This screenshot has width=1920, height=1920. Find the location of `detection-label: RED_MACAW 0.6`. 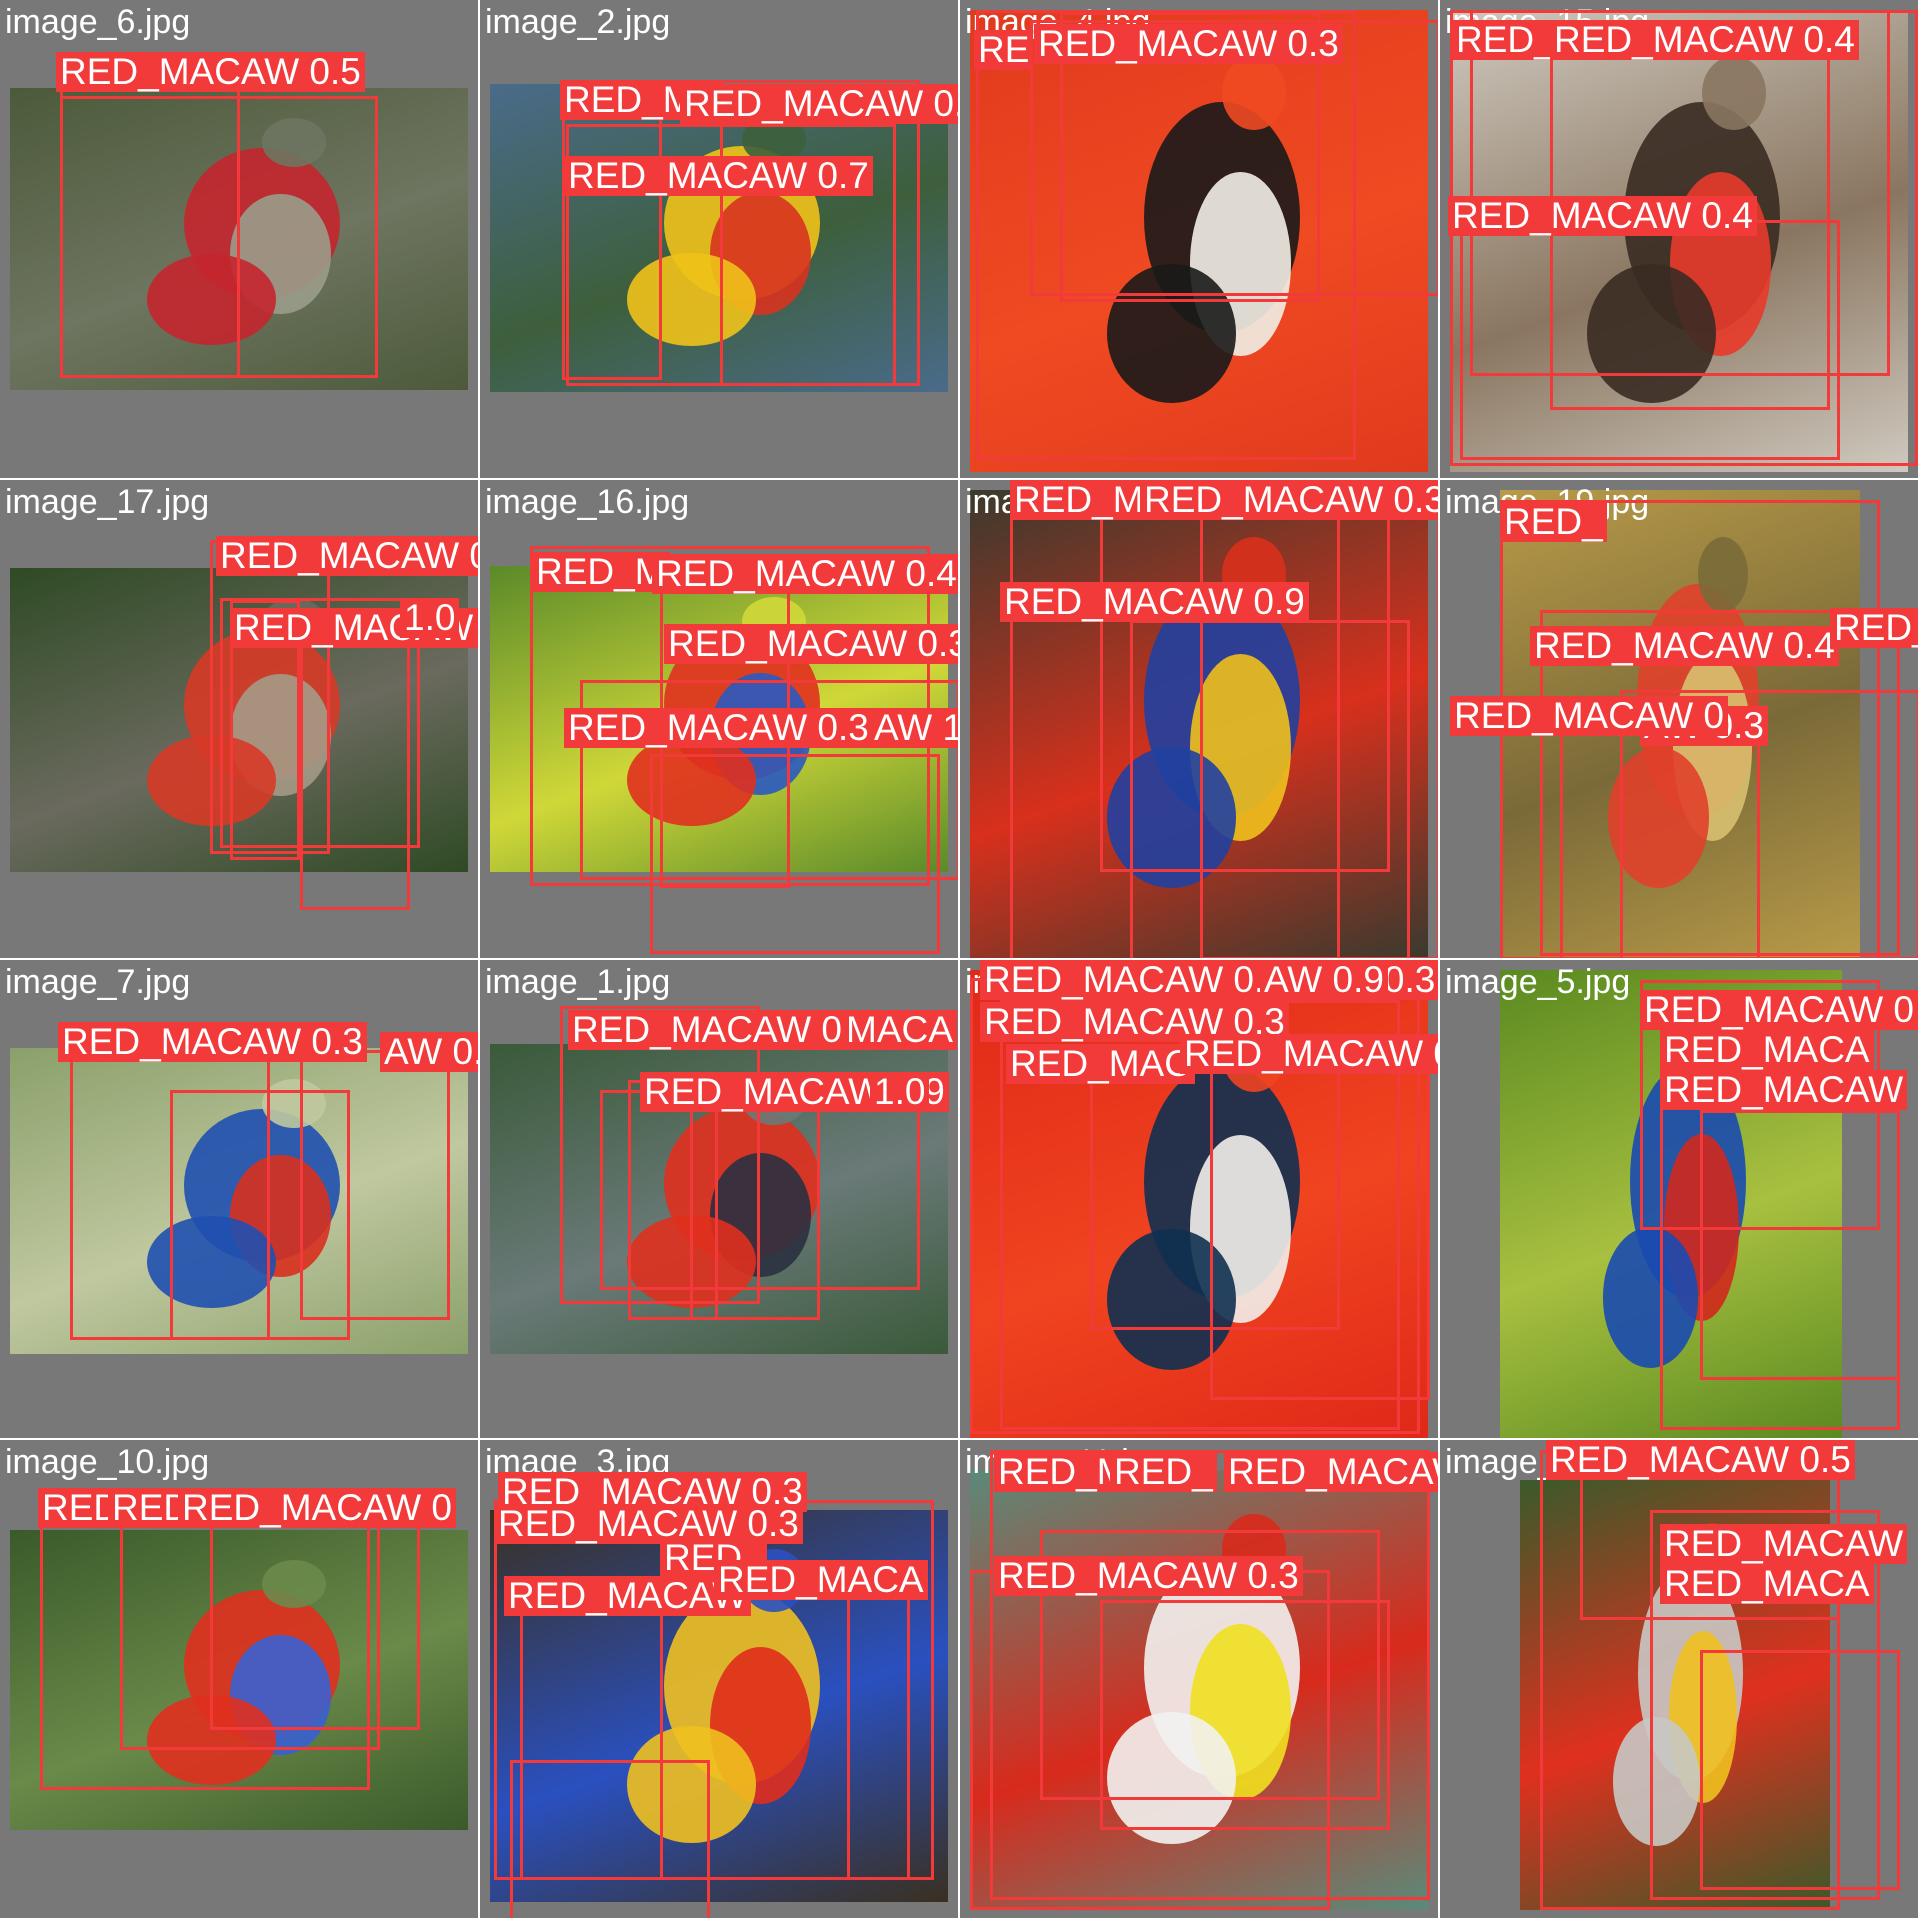

detection-label: RED_MACAW 0.6 is located at coordinates (1309, 1054).